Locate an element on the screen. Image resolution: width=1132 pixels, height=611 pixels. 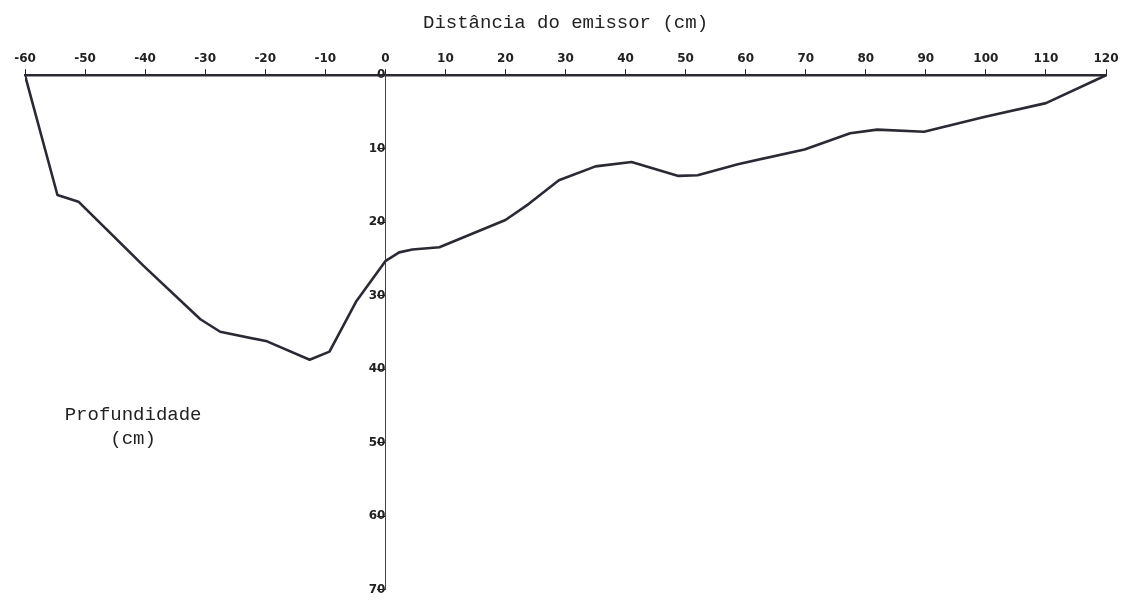
x-tick-label: 110 is located at coordinates (1046, 58).